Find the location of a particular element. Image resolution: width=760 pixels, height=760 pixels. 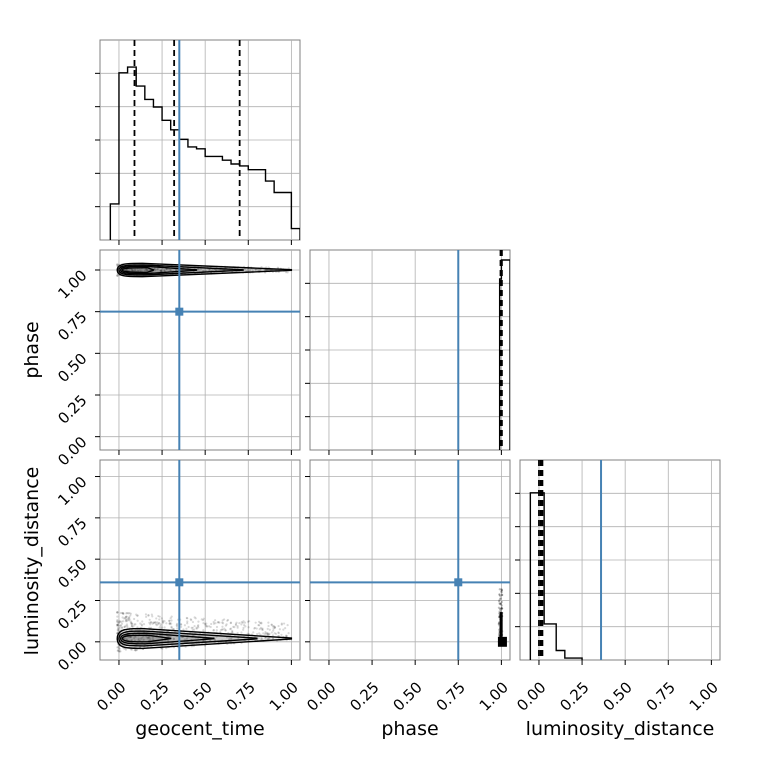

ylabel-luminosity-distance: luminosity_distance is located at coordinates (32, 561).